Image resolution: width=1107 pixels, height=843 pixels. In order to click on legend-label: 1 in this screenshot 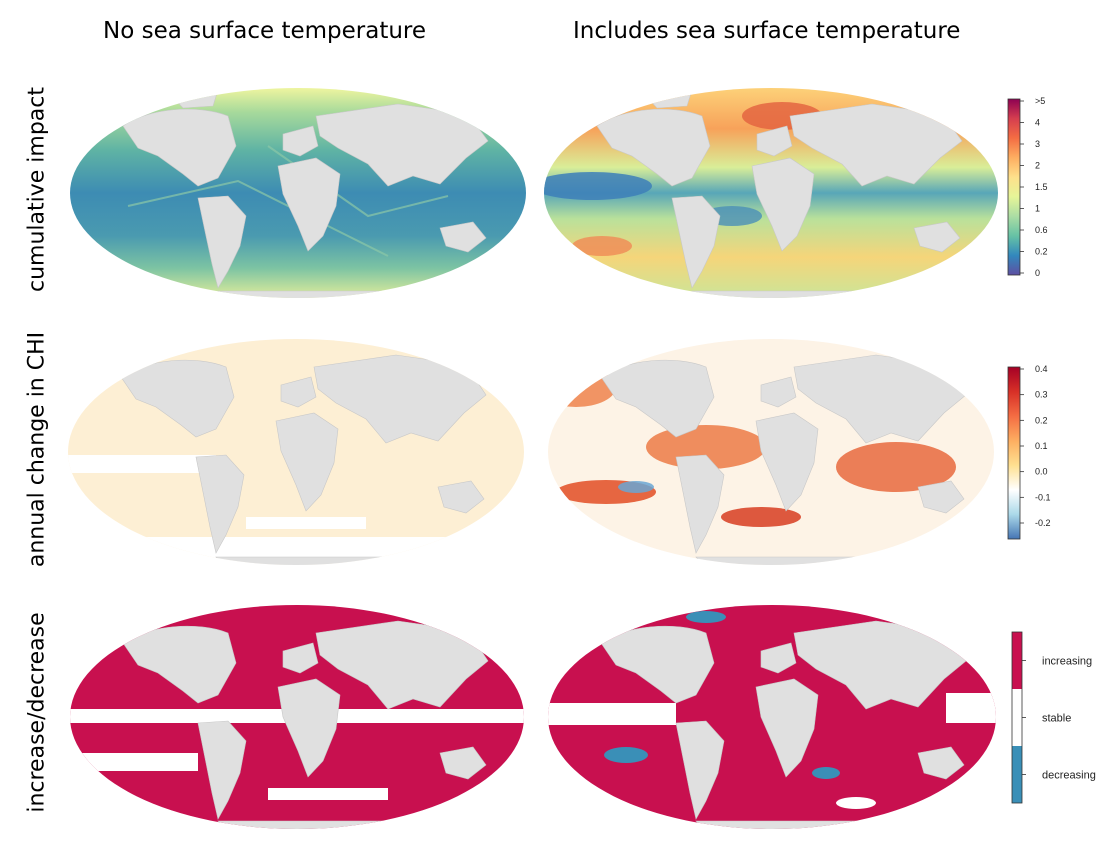, I will do `click(1037, 209)`.